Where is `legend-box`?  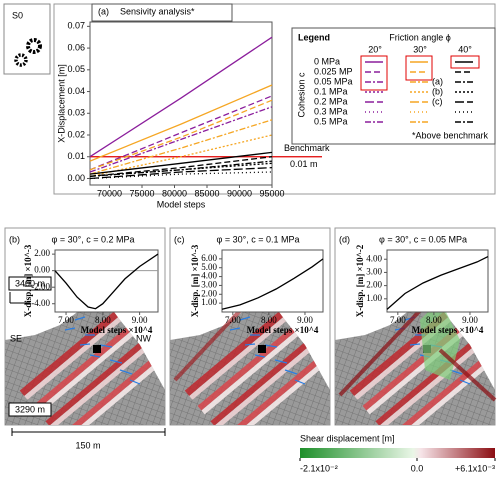 legend-box is located at coordinates (393, 86).